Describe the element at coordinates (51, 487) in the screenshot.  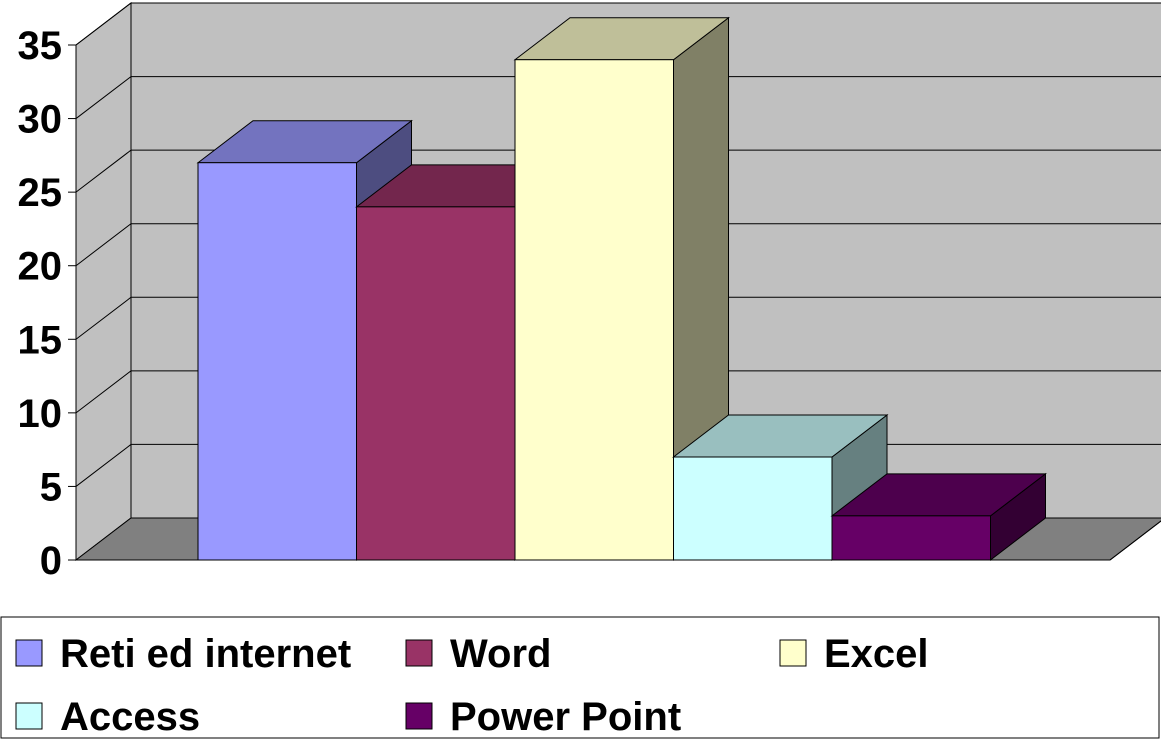
I see `y-tick-label: 5` at that location.